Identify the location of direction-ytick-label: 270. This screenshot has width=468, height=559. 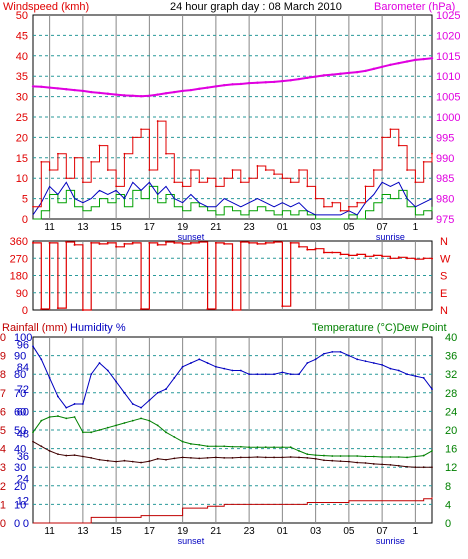
(19, 259).